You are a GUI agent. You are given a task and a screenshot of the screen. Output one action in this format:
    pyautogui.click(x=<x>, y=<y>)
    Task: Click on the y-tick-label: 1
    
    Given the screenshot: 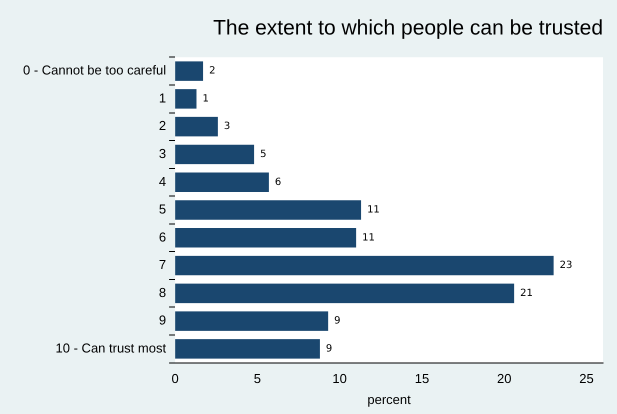 What is the action you would take?
    pyautogui.click(x=162, y=98)
    